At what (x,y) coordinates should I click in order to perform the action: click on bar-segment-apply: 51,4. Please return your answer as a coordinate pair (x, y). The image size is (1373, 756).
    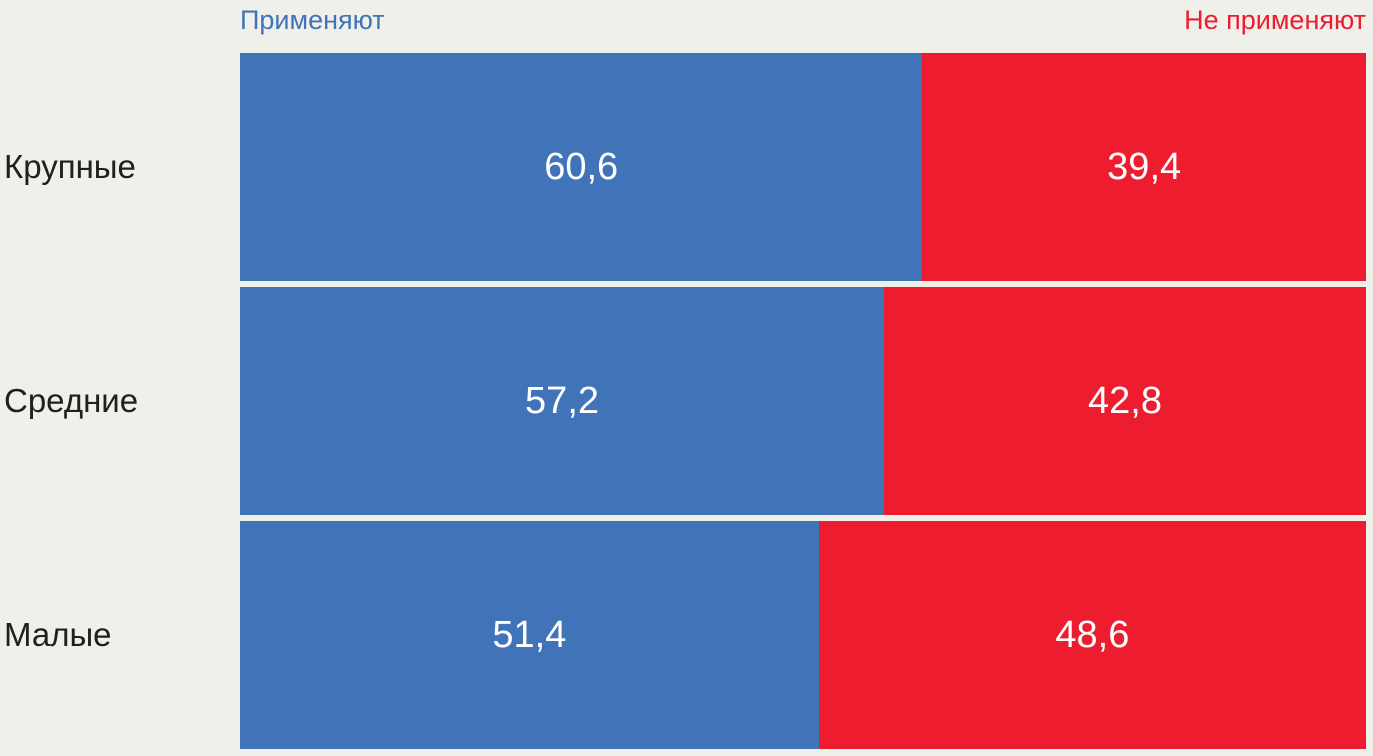
    Looking at the image, I should click on (529, 635).